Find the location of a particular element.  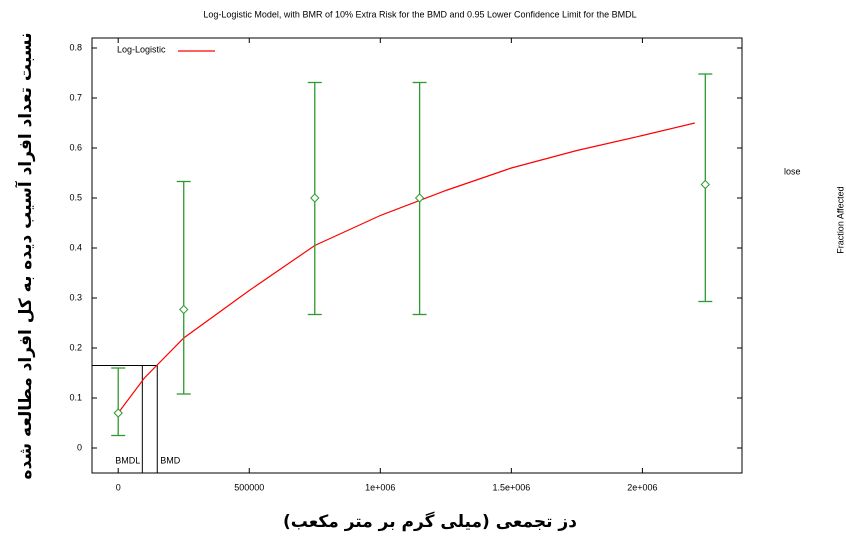

legend-label: Log-Logistic is located at coordinates (141, 49).